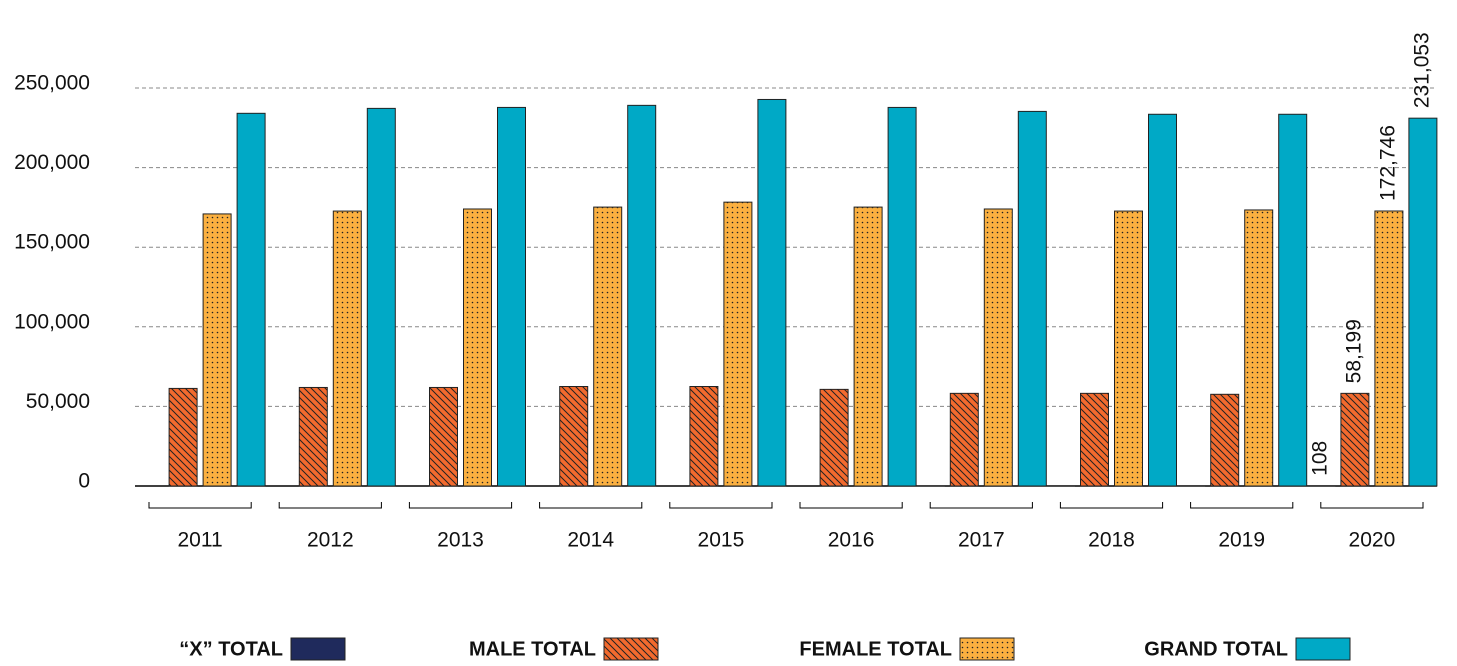 The height and width of the screenshot is (666, 1457). I want to click on y-tick-label: 100,000, so click(52, 321).